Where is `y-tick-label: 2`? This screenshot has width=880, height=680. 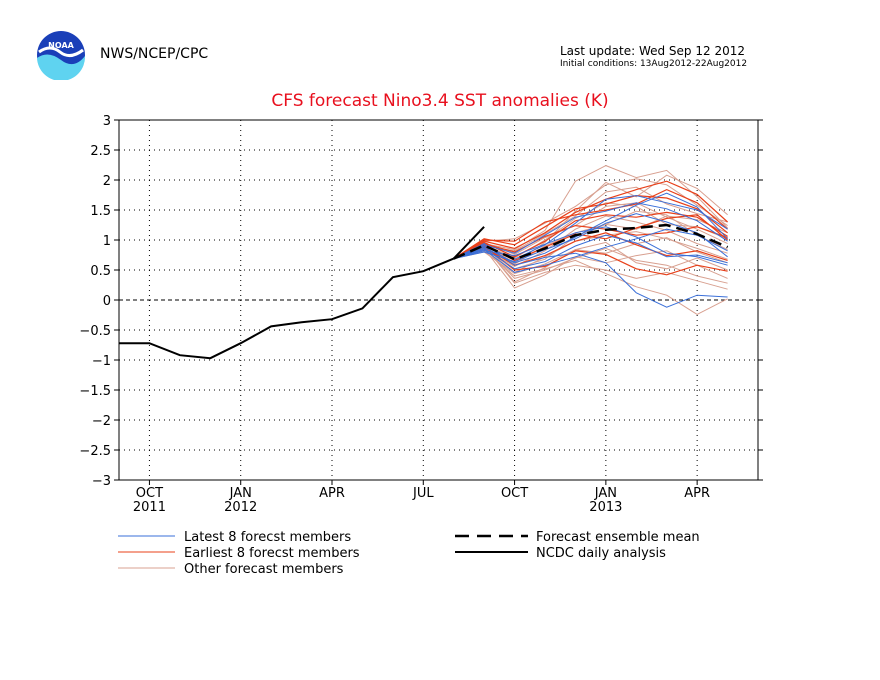 y-tick-label: 2 is located at coordinates (107, 181).